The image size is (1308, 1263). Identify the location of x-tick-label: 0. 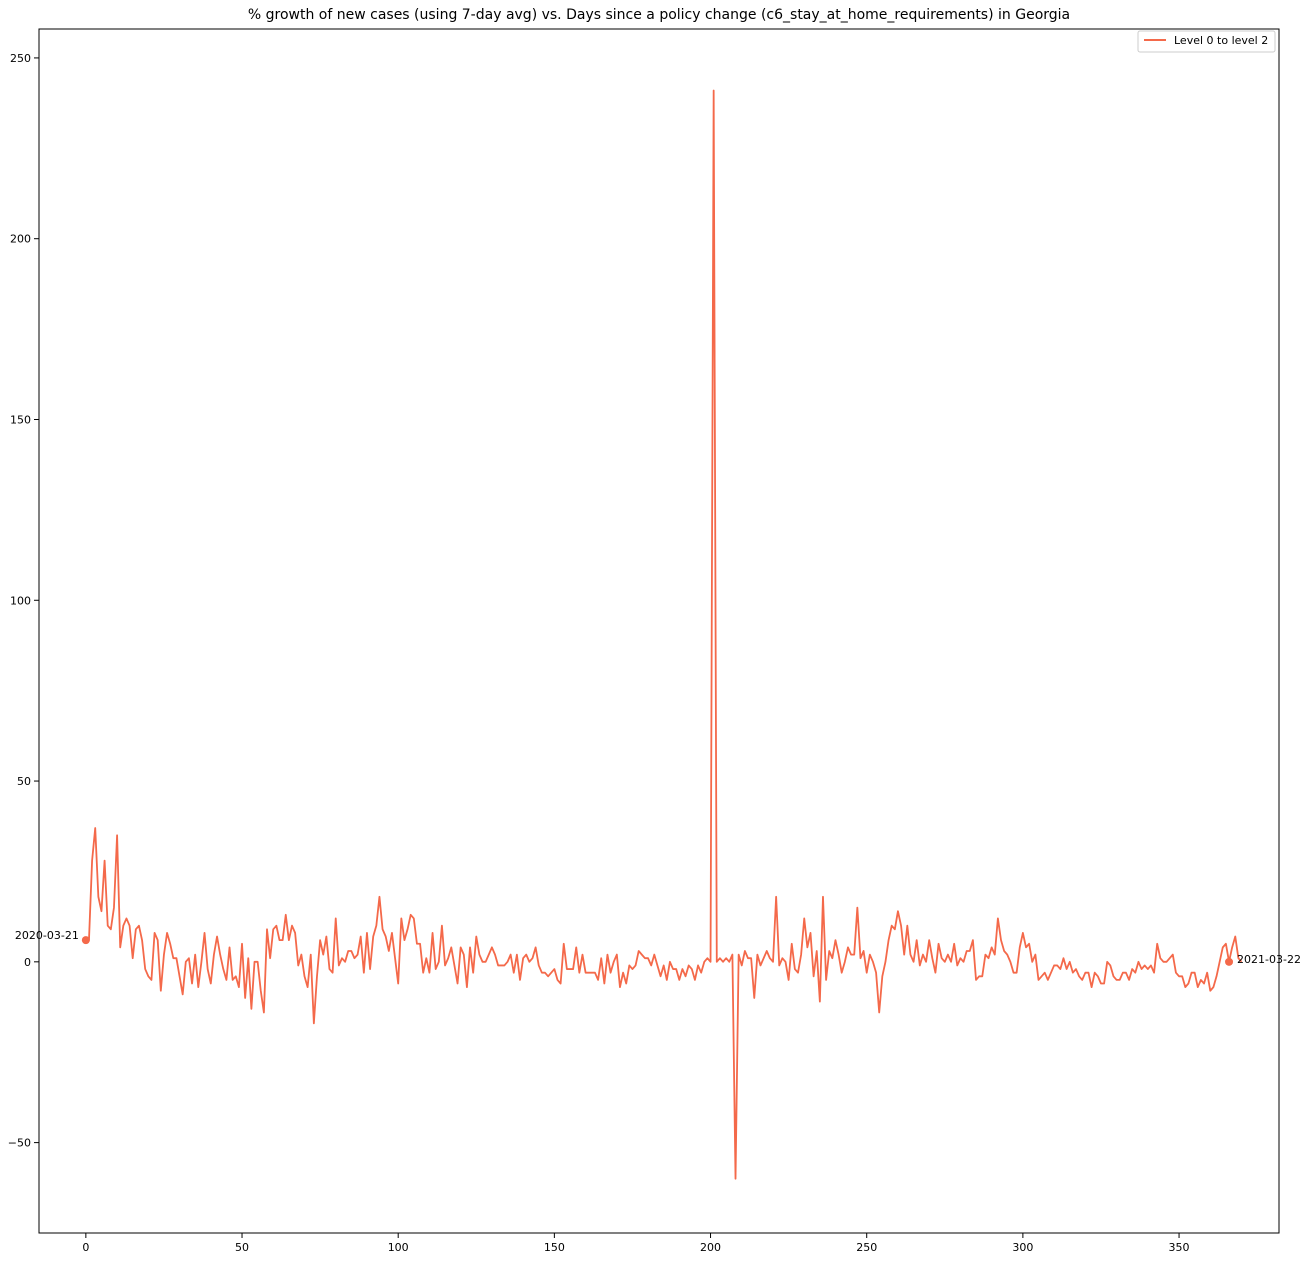
(85, 1247).